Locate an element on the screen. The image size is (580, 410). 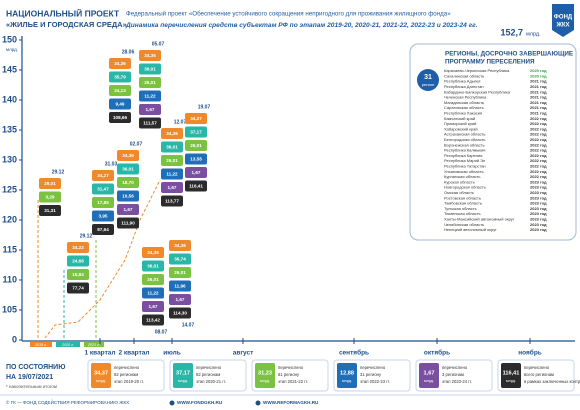
x-tick-label: июль is located at coordinates (172, 353).